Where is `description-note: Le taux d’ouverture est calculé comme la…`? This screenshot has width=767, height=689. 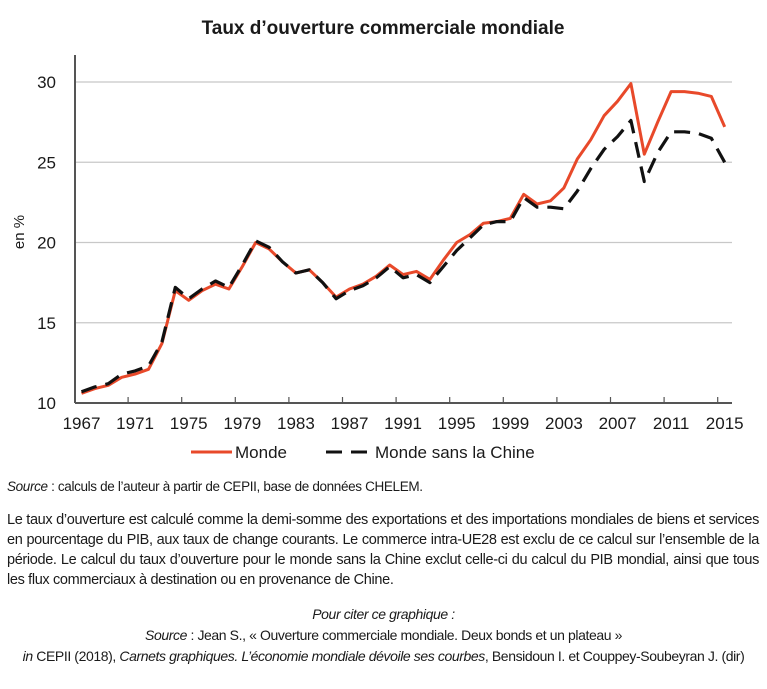 description-note: Le taux d’ouverture est calculé comme la… is located at coordinates (383, 550).